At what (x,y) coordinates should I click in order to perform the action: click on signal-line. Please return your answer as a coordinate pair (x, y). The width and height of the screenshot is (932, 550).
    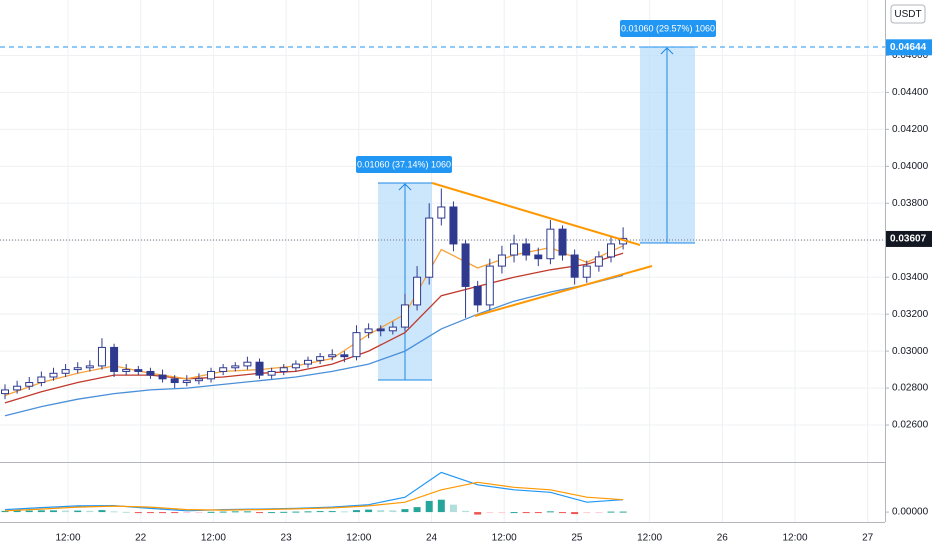
    Looking at the image, I should click on (314, 496).